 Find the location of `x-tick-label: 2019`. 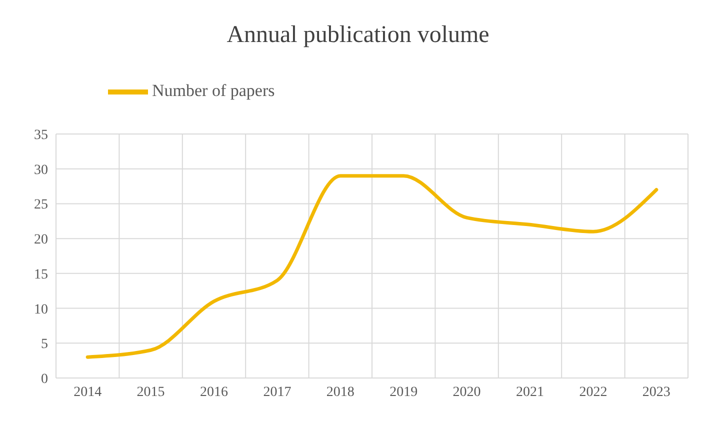

x-tick-label: 2019 is located at coordinates (404, 392).